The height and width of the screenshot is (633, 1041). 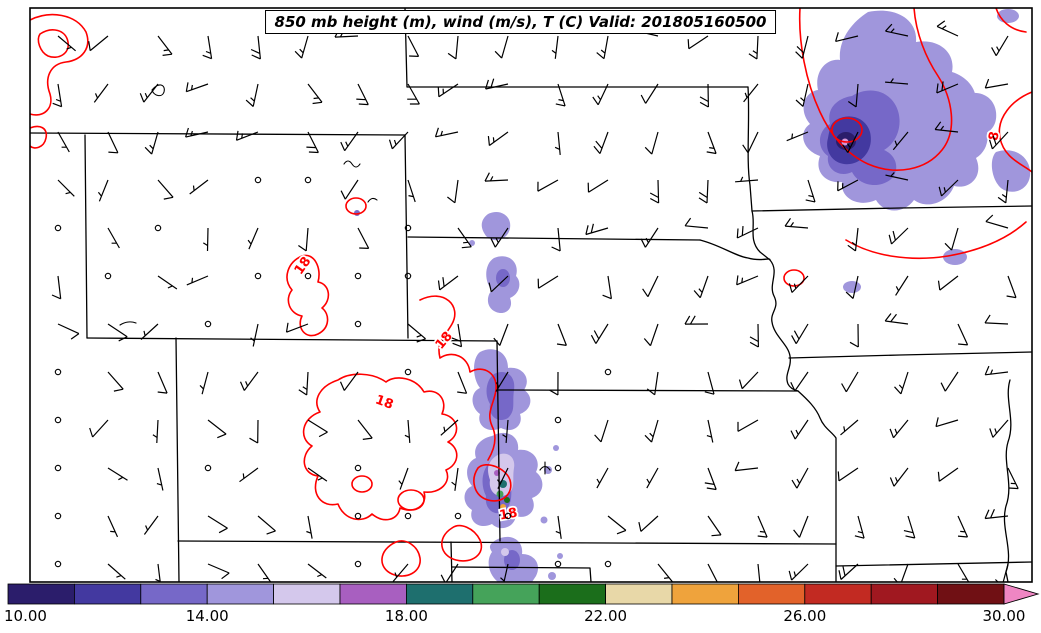 I want to click on river-line, so click(x=1007, y=480).